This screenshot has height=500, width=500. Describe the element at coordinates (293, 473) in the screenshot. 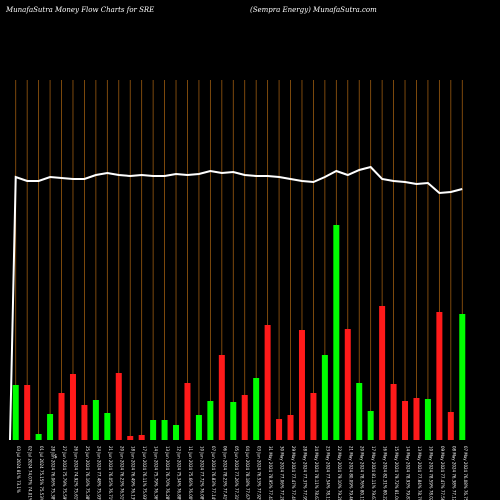

I see `x-tick-label: 29 May 2024 77.47% 77.49%` at that location.